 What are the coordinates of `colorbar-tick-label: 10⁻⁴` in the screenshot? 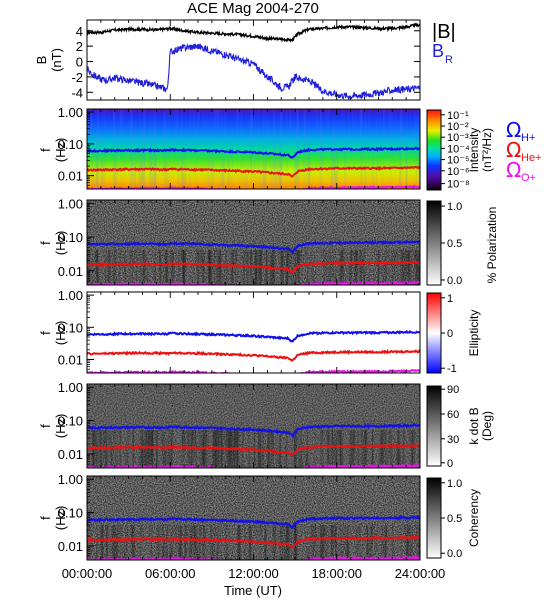 It's located at (458, 149).